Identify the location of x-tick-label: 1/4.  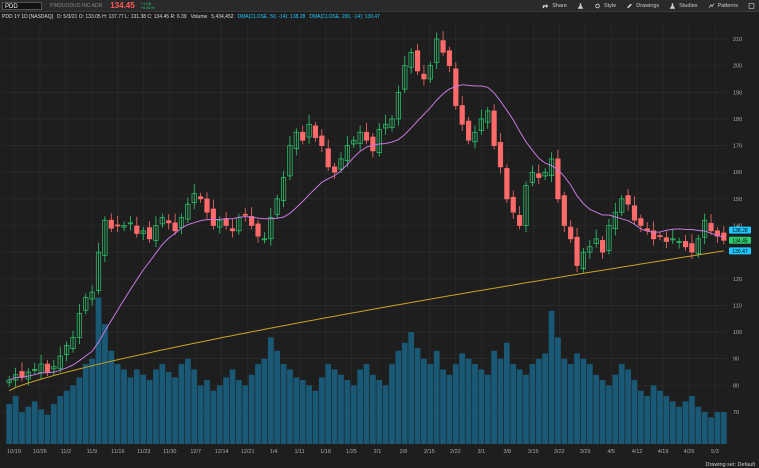
(274, 452).